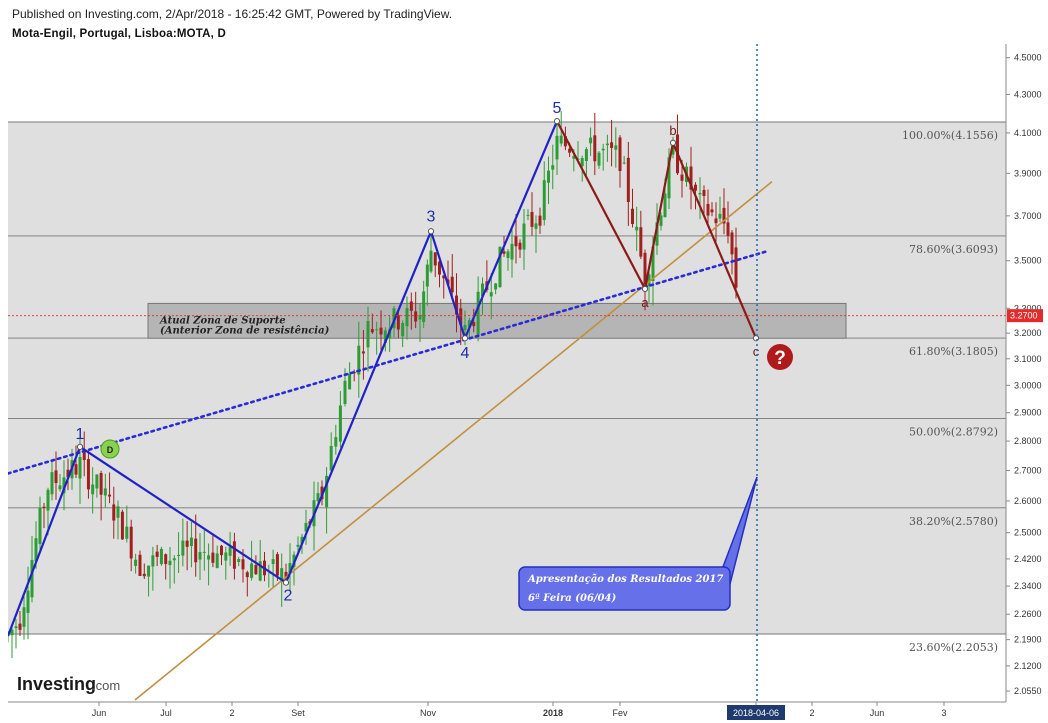 Image resolution: width=1048 pixels, height=723 pixels. What do you see at coordinates (557, 108) in the screenshot?
I see `wave-label: 5` at bounding box center [557, 108].